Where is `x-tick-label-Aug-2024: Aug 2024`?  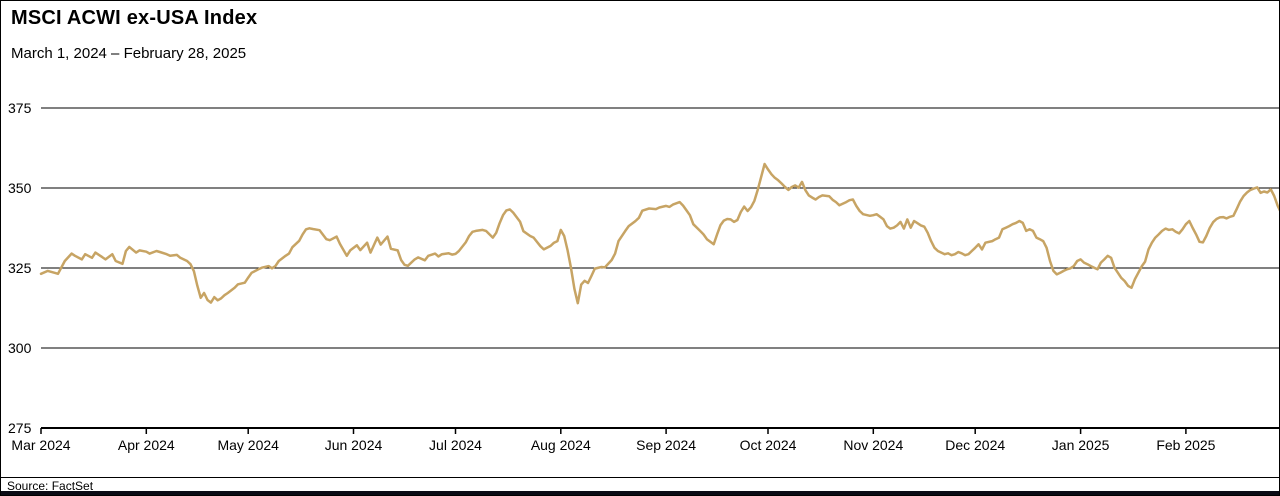 x-tick-label-Aug-2024: Aug 2024 is located at coordinates (561, 445).